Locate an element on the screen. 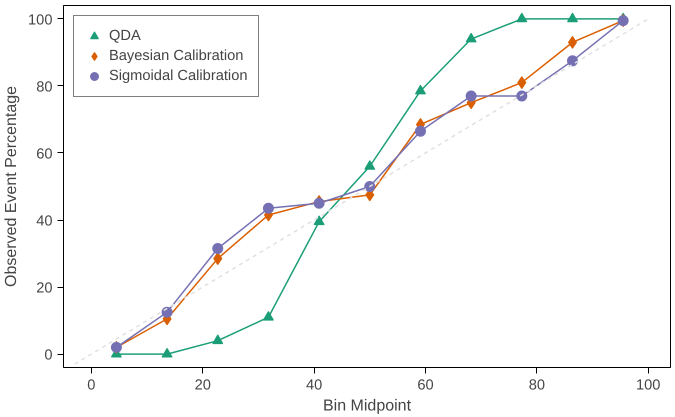 The width and height of the screenshot is (675, 417). y-axis-title: Observed Event Percentage is located at coordinates (11, 187).